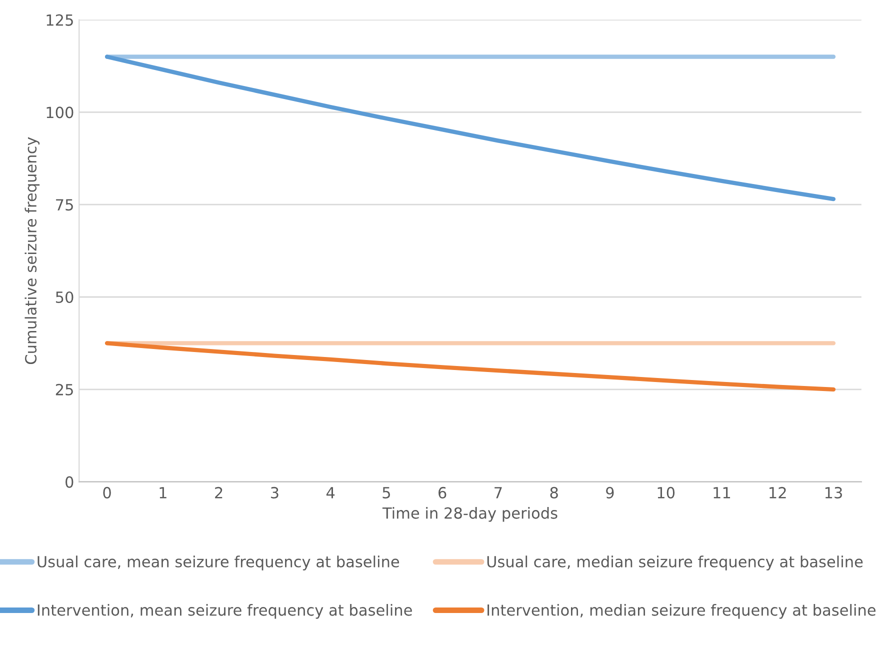  Describe the element at coordinates (163, 492) in the screenshot. I see `x-tick-label: 1` at that location.